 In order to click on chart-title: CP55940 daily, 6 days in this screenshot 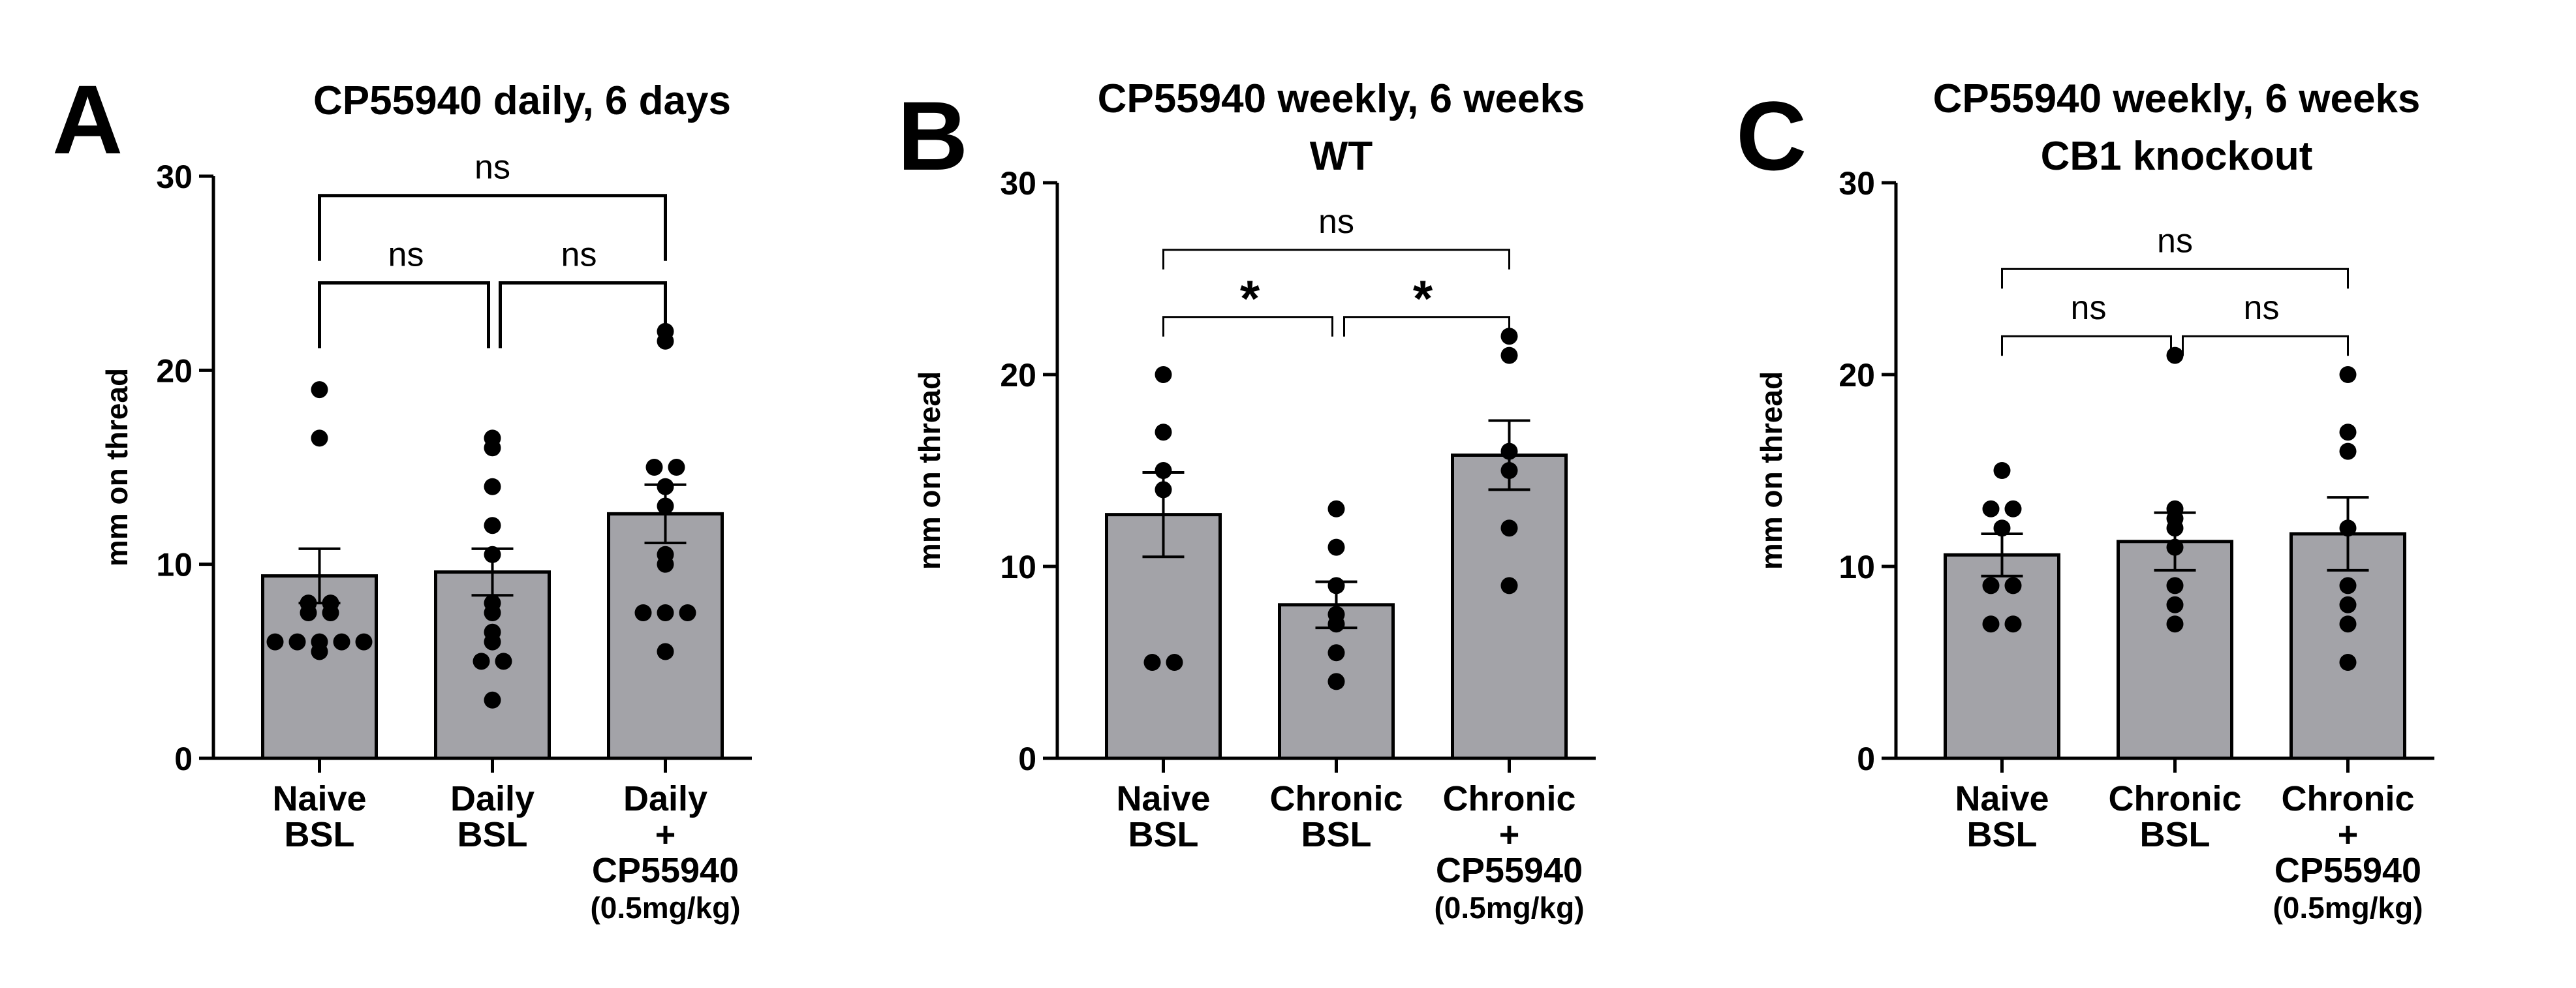, I will do `click(522, 100)`.